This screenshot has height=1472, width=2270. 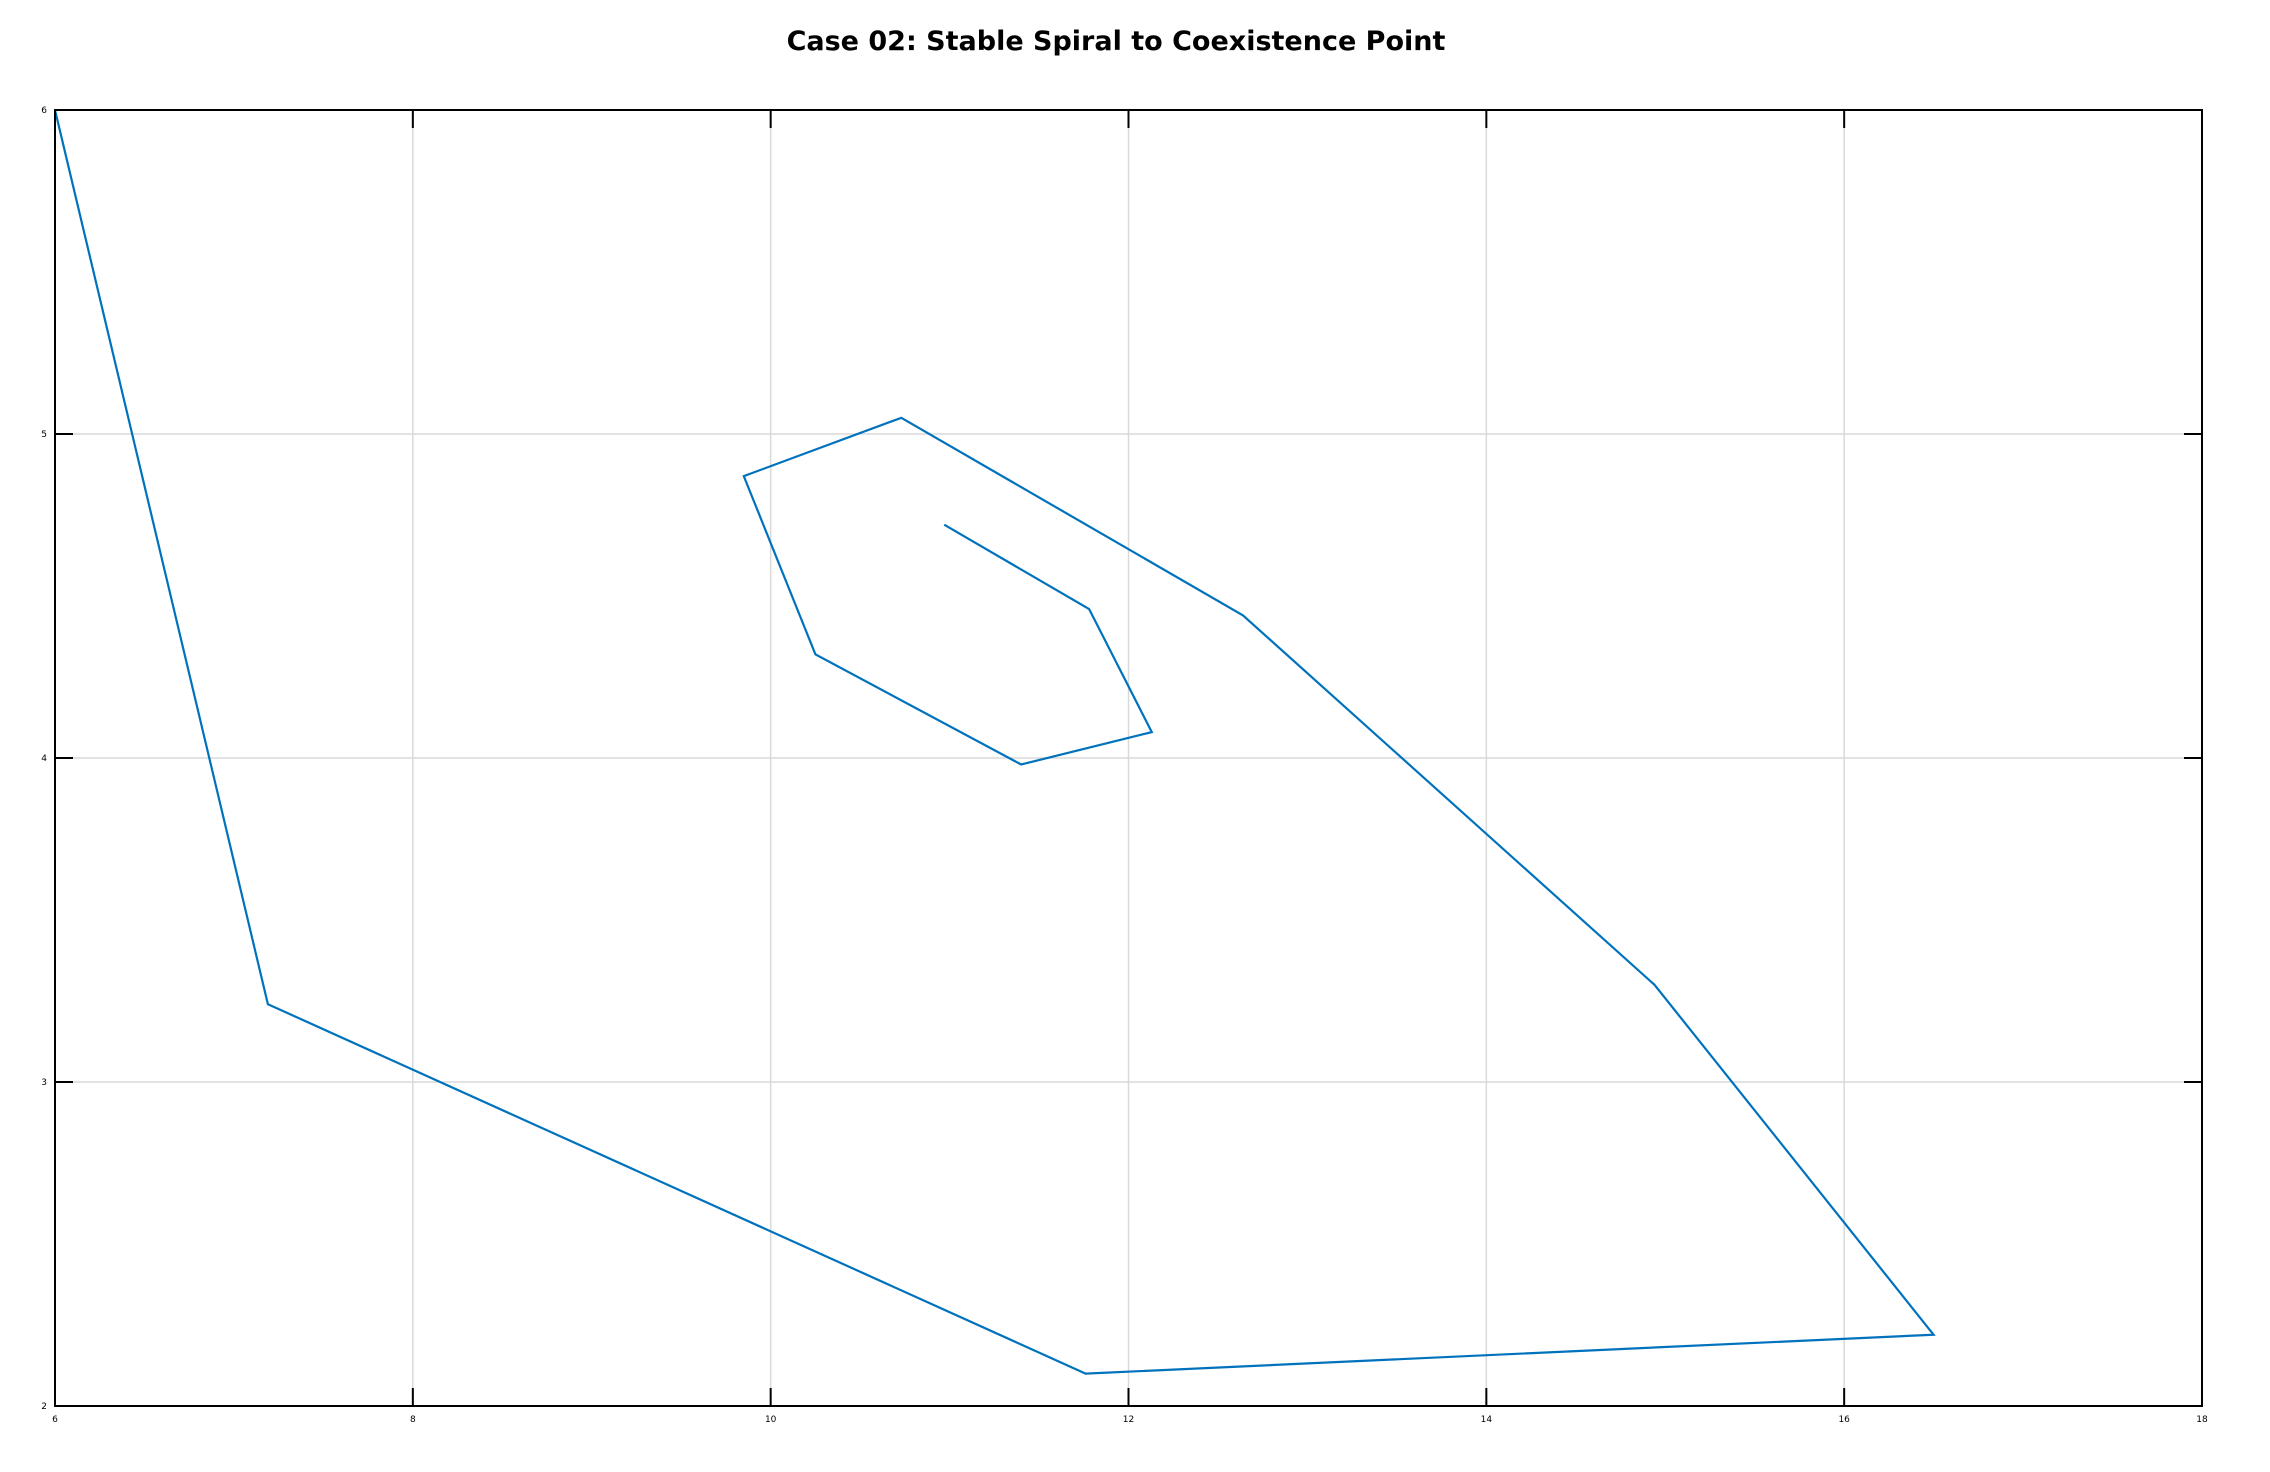 I want to click on x-tick-label: 10, so click(x=771, y=1420).